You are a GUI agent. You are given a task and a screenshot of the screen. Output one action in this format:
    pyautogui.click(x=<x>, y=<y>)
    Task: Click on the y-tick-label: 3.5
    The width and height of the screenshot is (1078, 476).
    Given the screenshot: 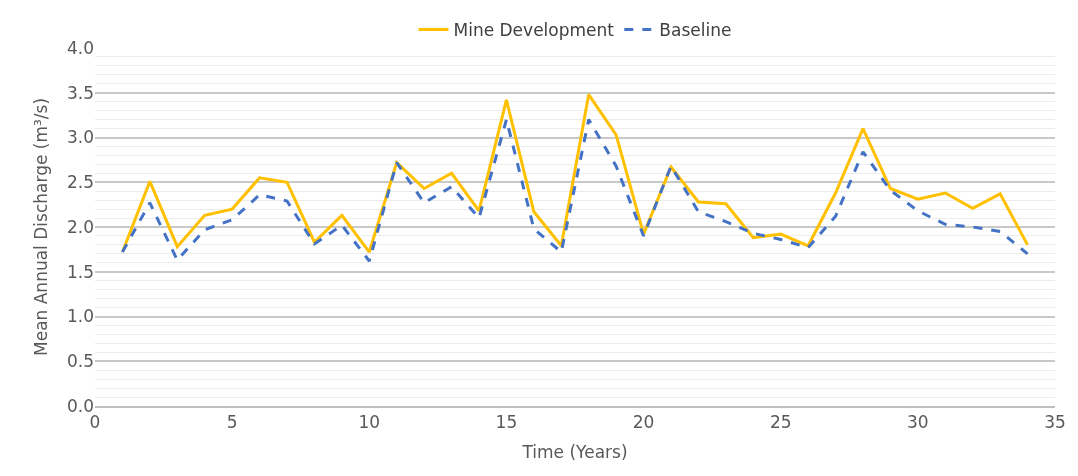 What is the action you would take?
    pyautogui.click(x=80, y=92)
    